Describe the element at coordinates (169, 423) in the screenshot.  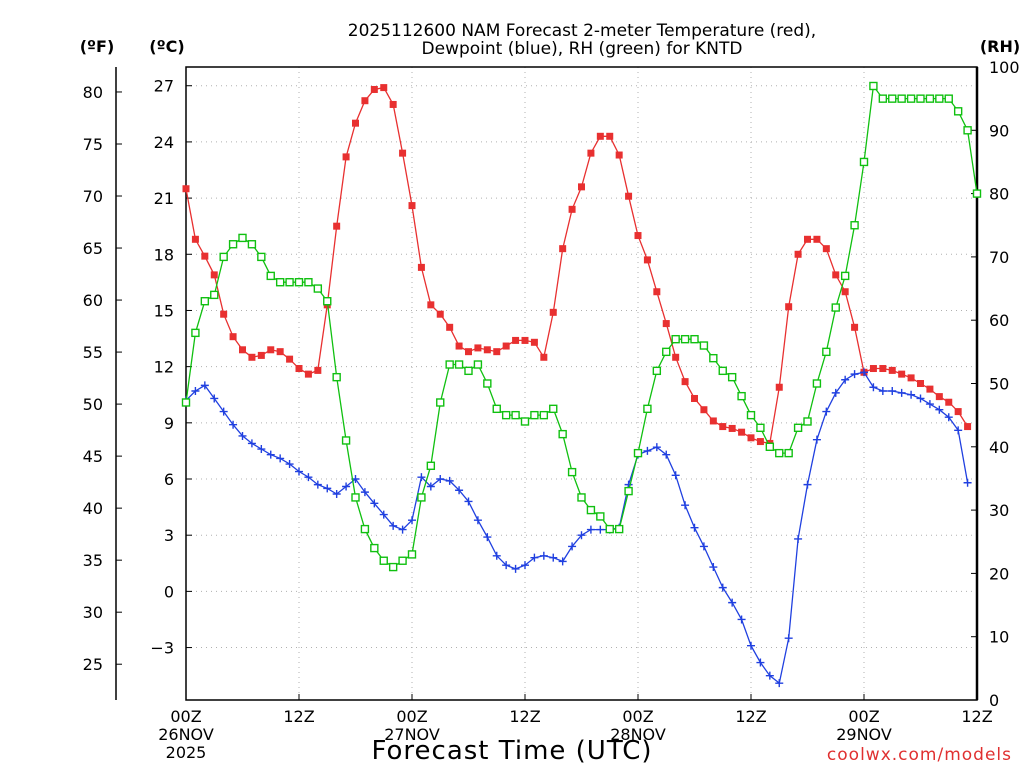
I see `celsius-tick-label: 9` at that location.